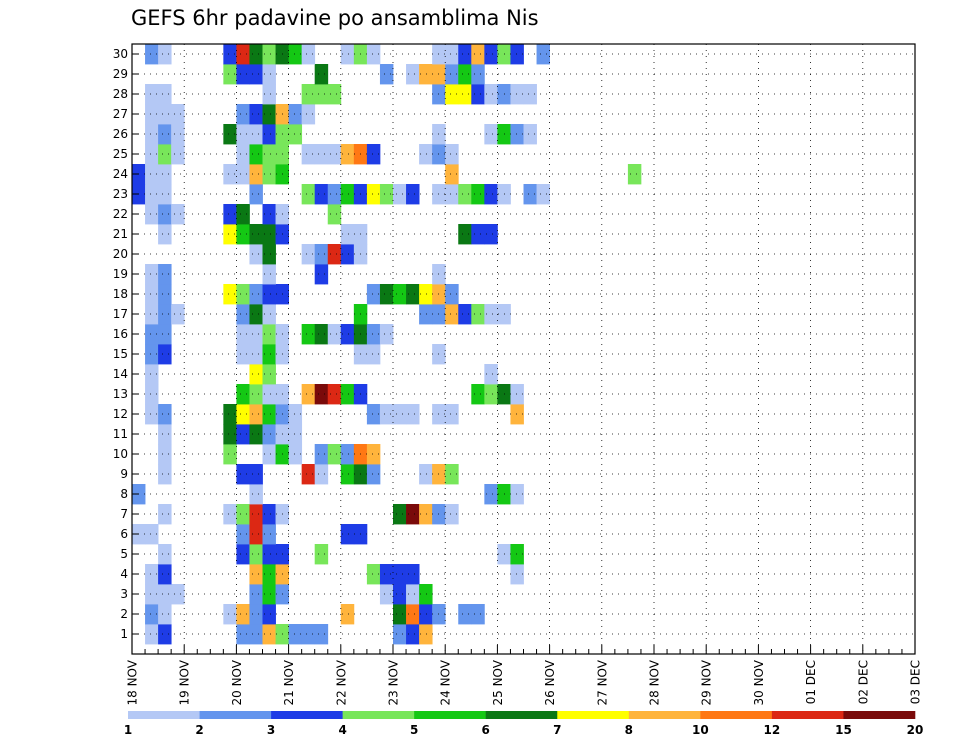  What do you see at coordinates (772, 730) in the screenshot?
I see `colorbar-label: 12` at bounding box center [772, 730].